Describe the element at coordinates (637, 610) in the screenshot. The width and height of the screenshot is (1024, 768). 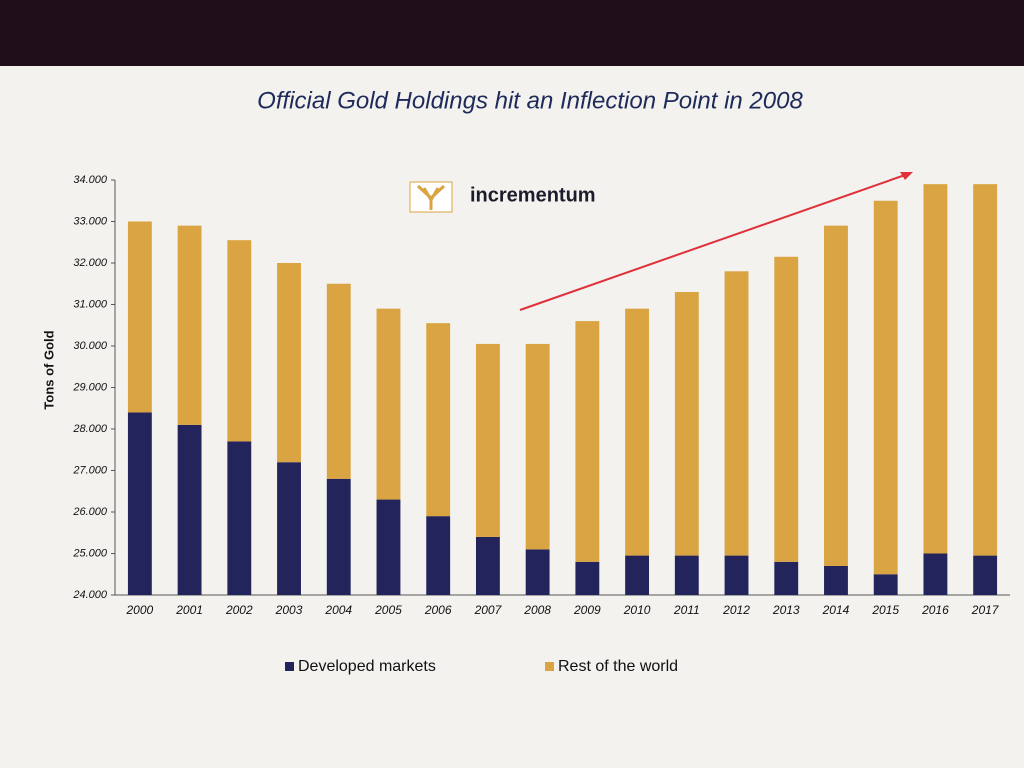
I see `x-tick-label: 2010` at that location.